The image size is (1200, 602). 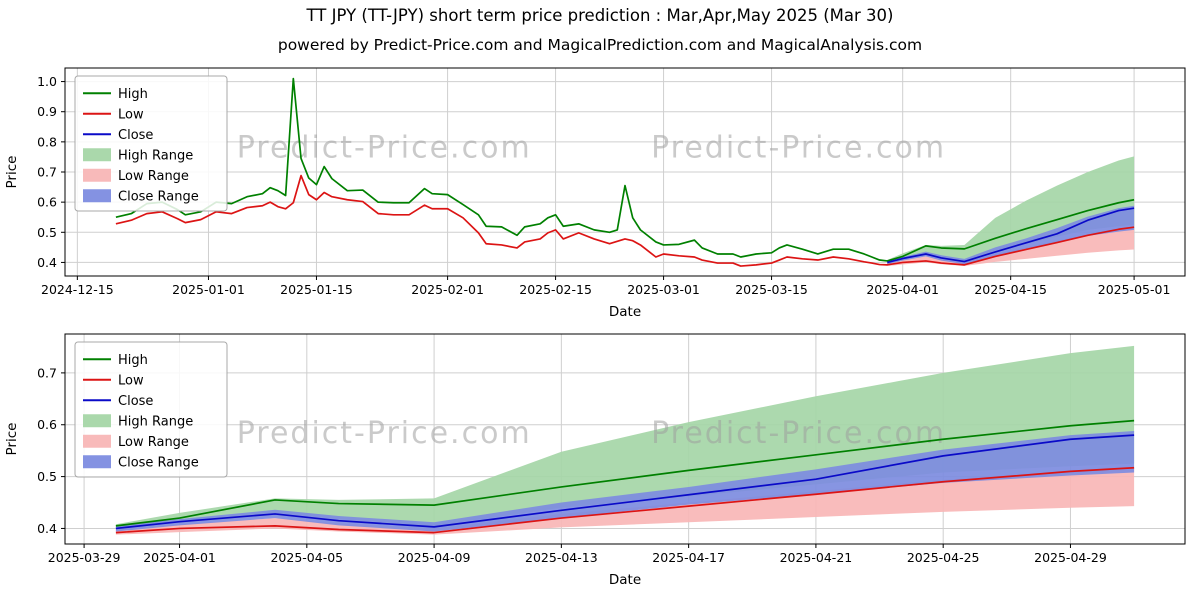 I want to click on high-range-band, so click(x=1011, y=209).